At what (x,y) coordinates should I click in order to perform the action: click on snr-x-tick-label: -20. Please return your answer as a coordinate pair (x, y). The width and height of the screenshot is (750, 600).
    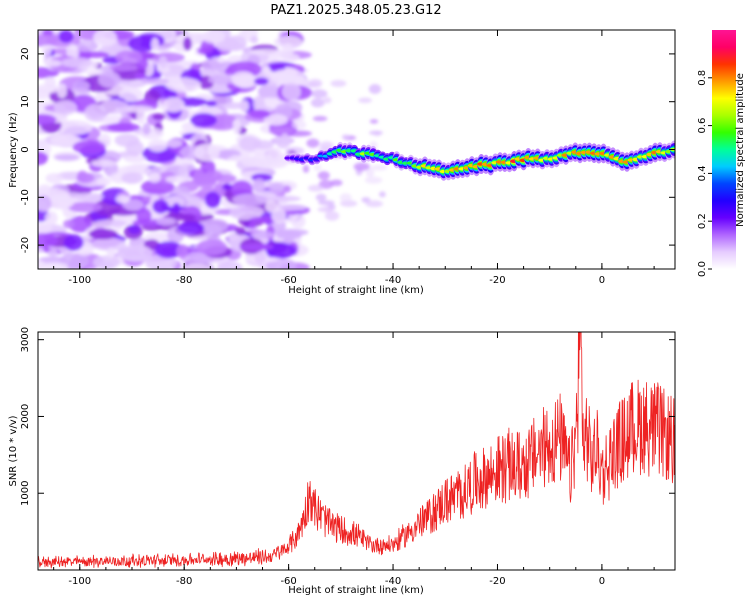
    Looking at the image, I should click on (497, 581).